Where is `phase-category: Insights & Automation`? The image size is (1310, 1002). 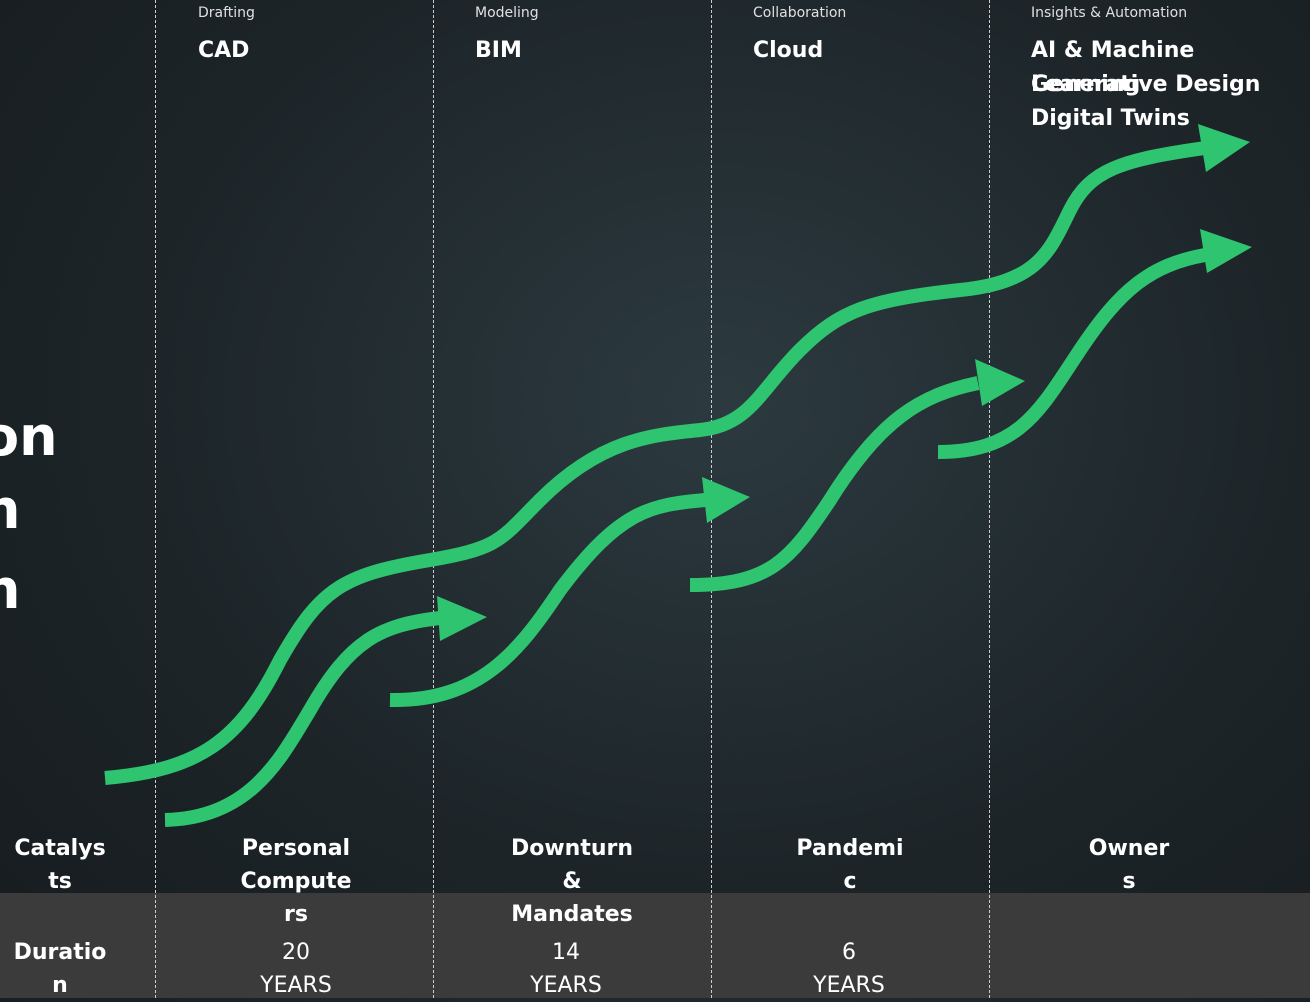
phase-category: Insights & Automation is located at coordinates (1109, 13).